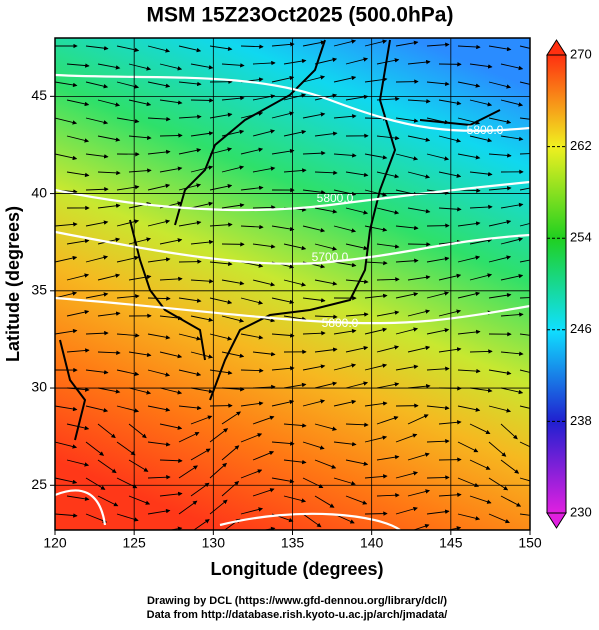 This screenshot has width=599, height=630. Describe the element at coordinates (55, 543) in the screenshot. I see `x-tick-label: 120` at that location.